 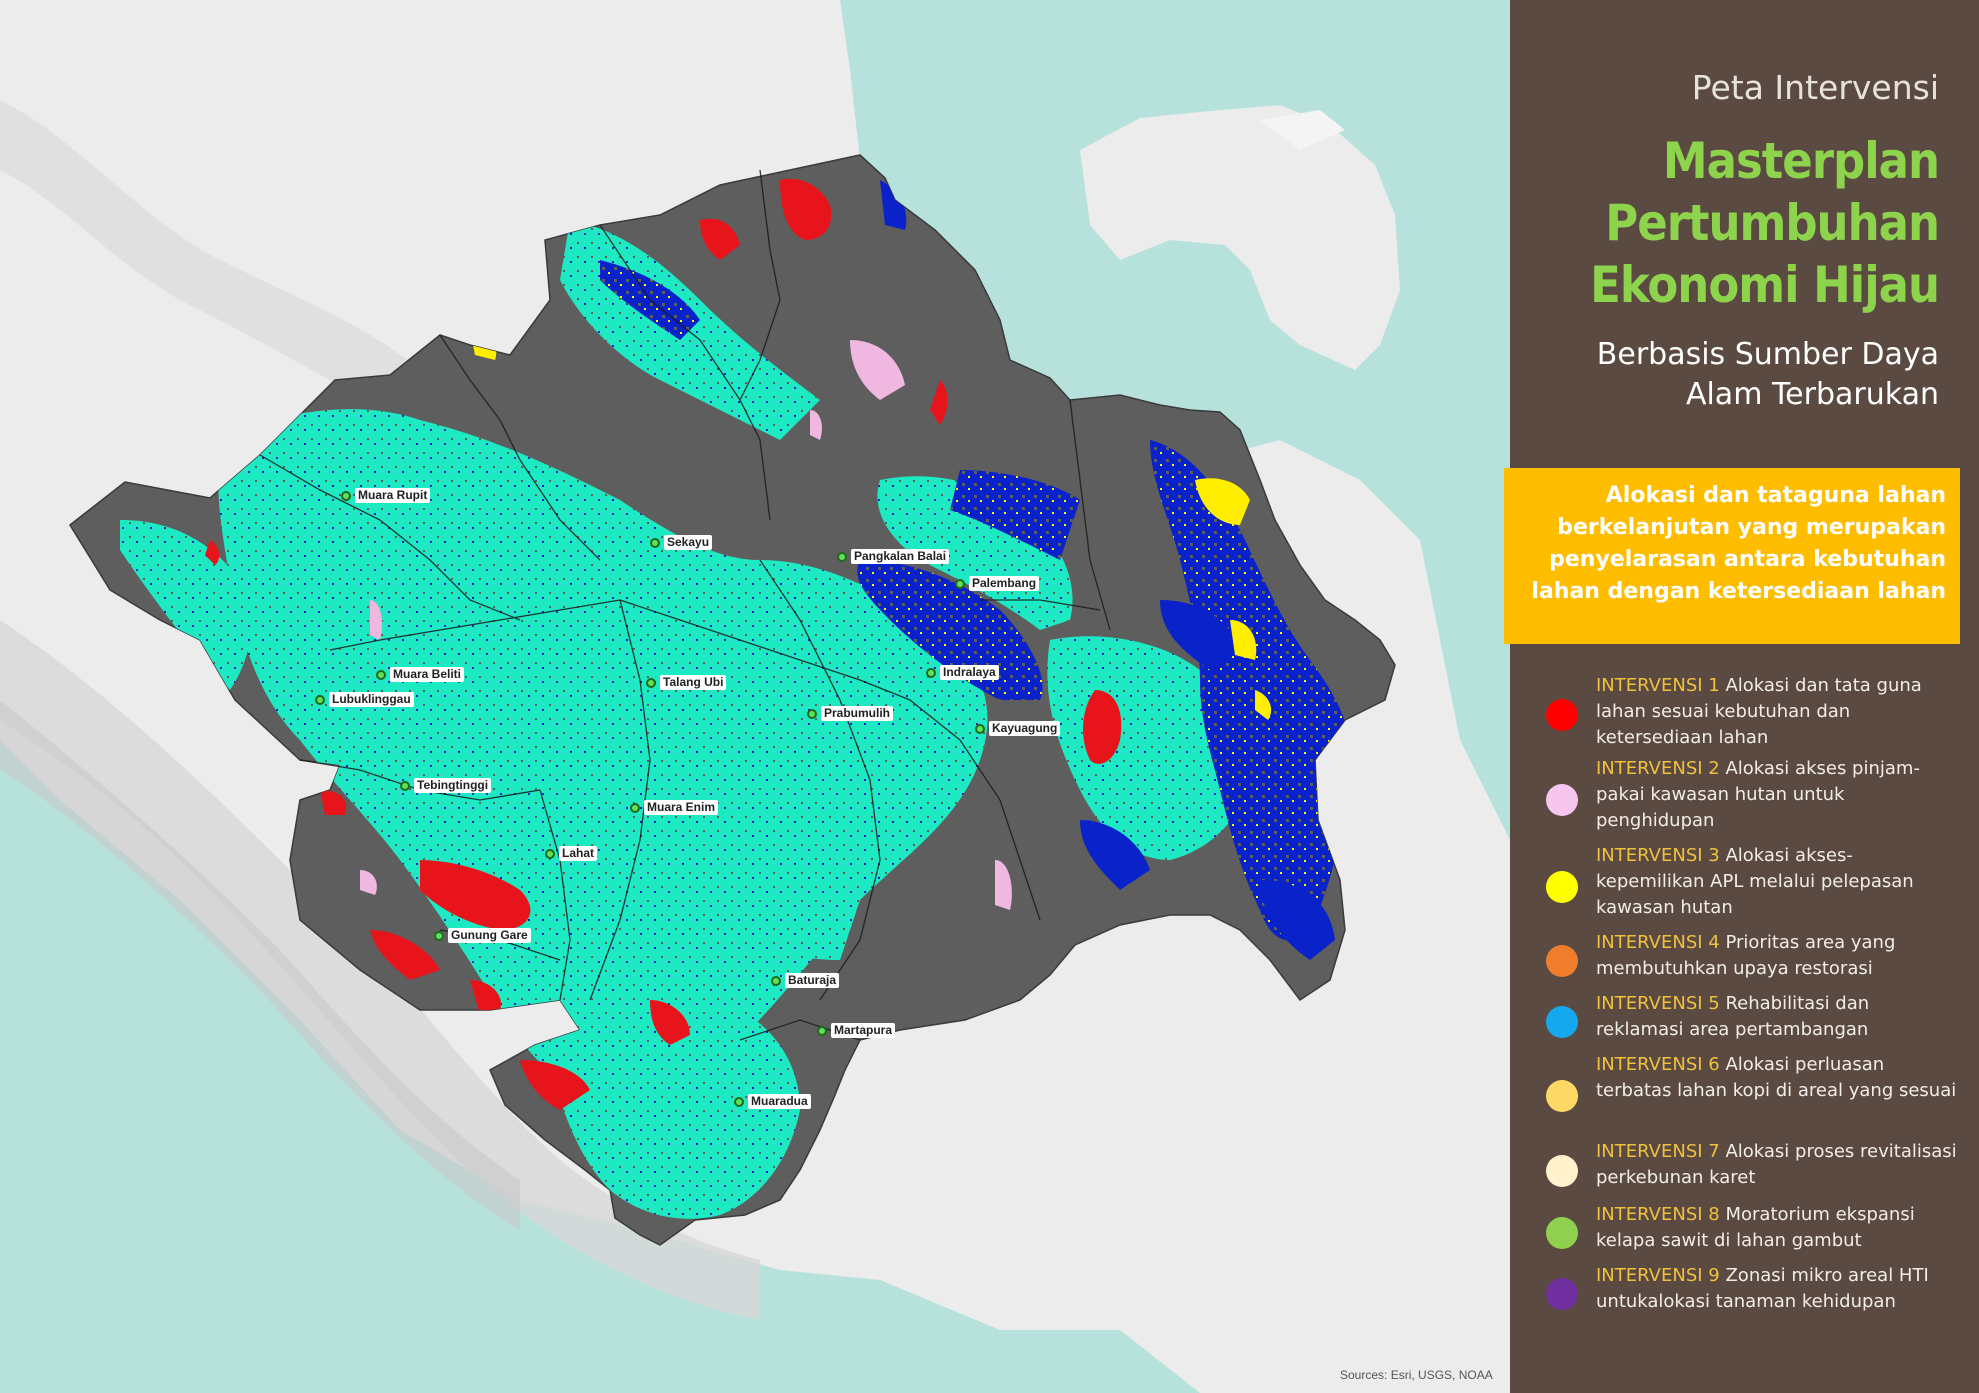 I want to click on city-label: Muara Enim, so click(x=681, y=807).